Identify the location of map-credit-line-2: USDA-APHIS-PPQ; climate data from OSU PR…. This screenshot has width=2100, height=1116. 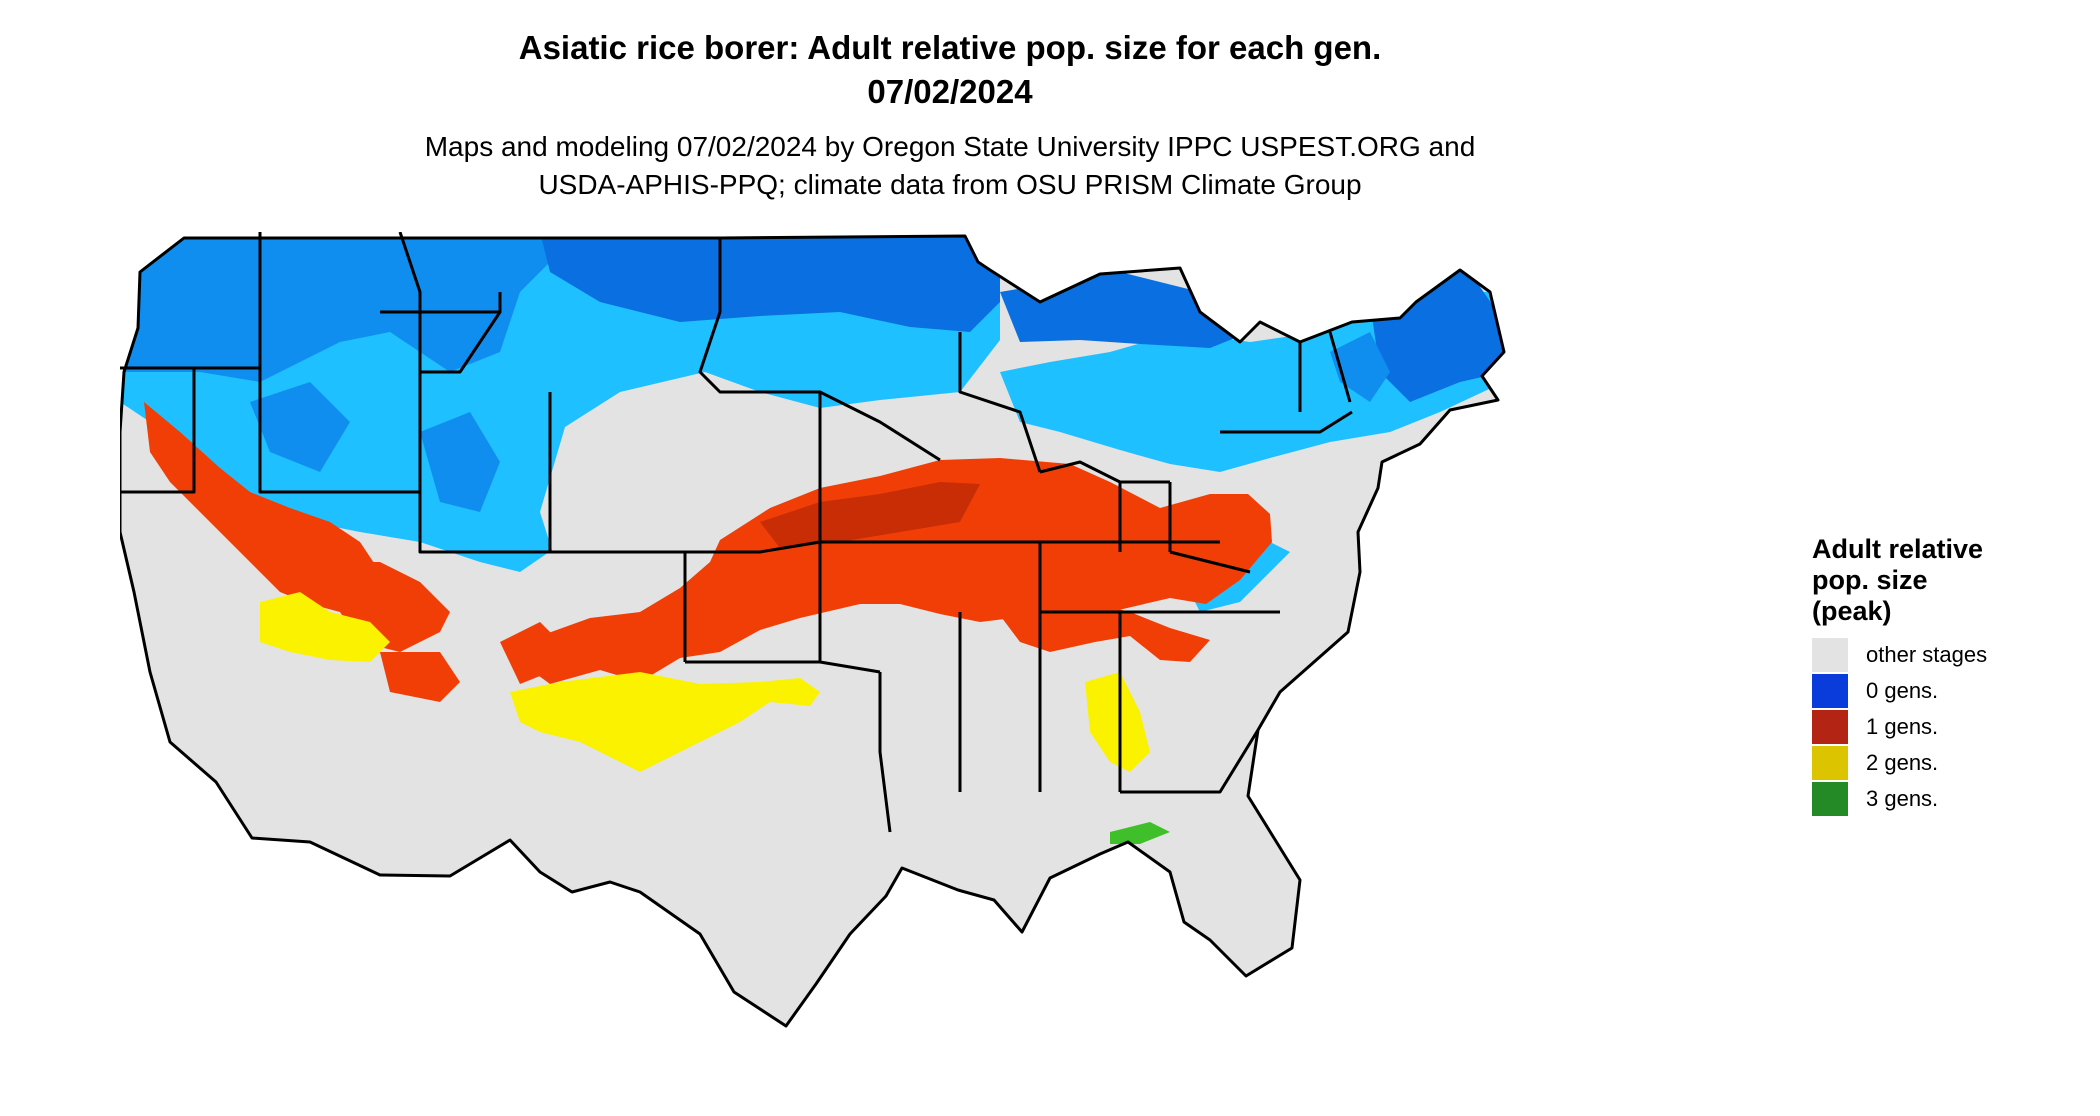
(950, 184).